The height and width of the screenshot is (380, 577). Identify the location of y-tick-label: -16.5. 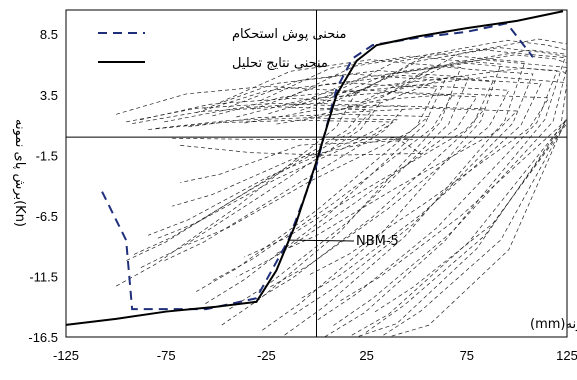
(43, 337).